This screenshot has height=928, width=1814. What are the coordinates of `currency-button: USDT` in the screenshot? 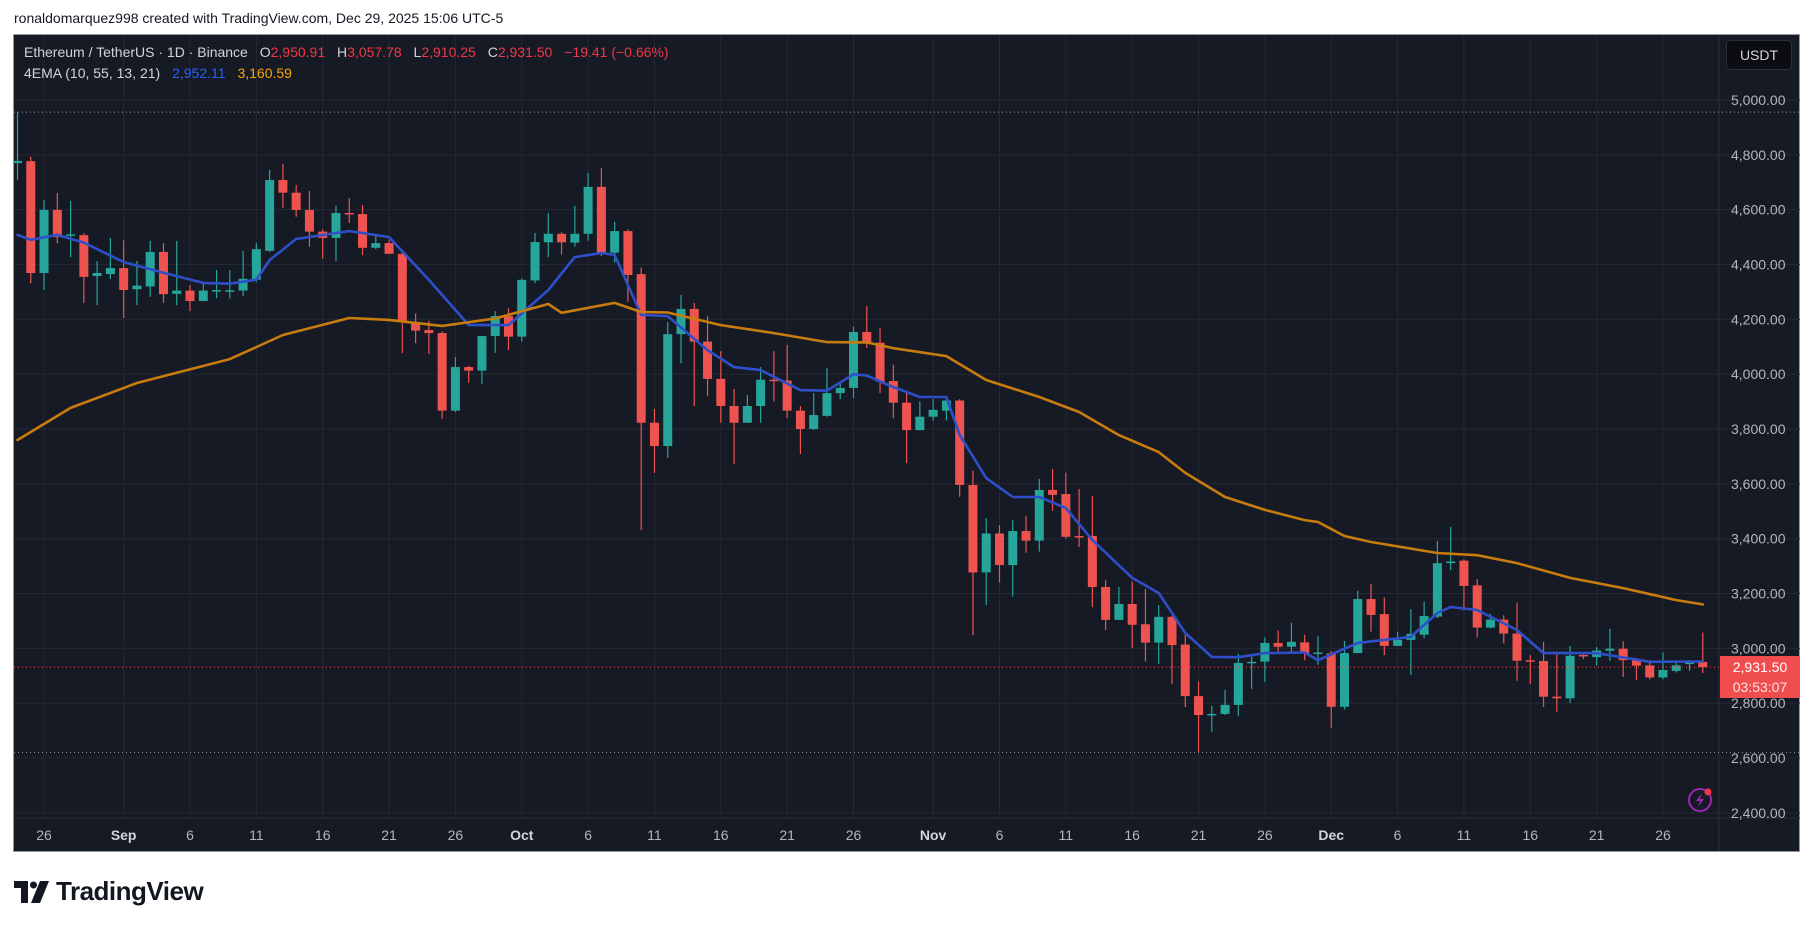 It's located at (1759, 55).